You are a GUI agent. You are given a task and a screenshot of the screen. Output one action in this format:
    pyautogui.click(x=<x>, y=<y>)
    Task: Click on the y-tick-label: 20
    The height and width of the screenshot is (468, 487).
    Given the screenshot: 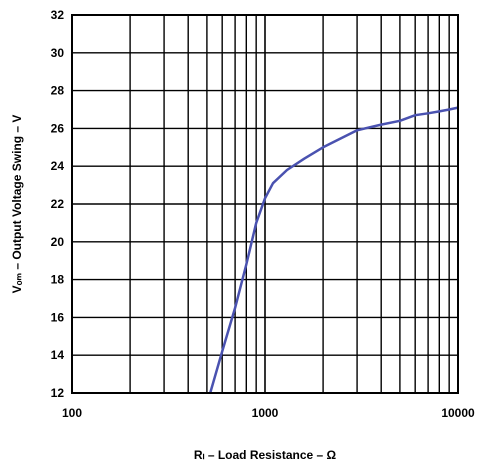 What is the action you would take?
    pyautogui.click(x=58, y=242)
    